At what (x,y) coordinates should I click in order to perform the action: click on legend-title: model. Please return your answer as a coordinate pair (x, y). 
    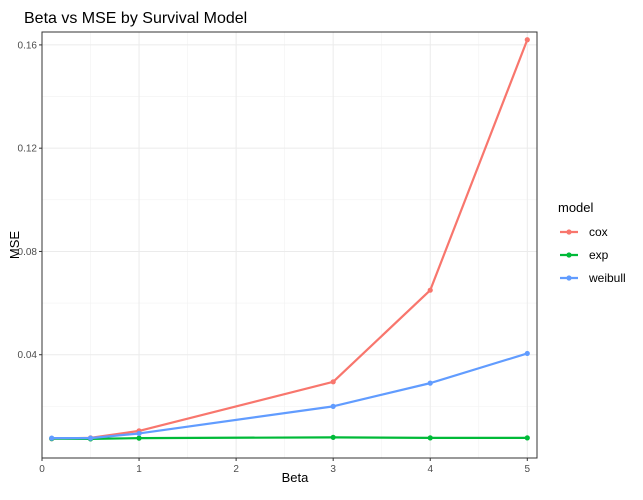
    Looking at the image, I should click on (576, 207).